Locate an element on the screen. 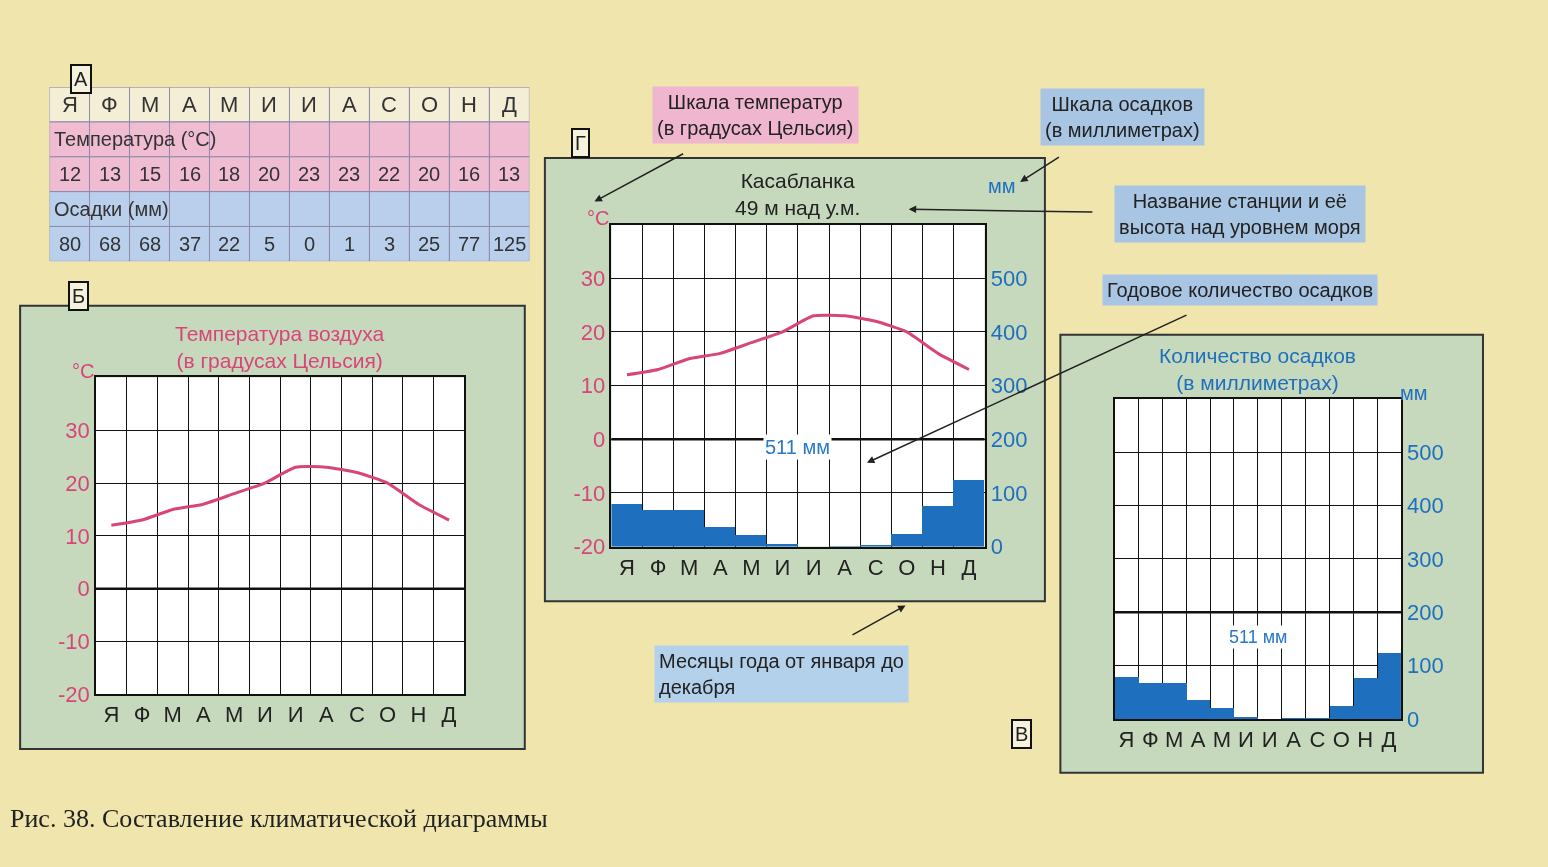 This screenshot has width=1548, height=867. data-label: 80 is located at coordinates (70, 244).